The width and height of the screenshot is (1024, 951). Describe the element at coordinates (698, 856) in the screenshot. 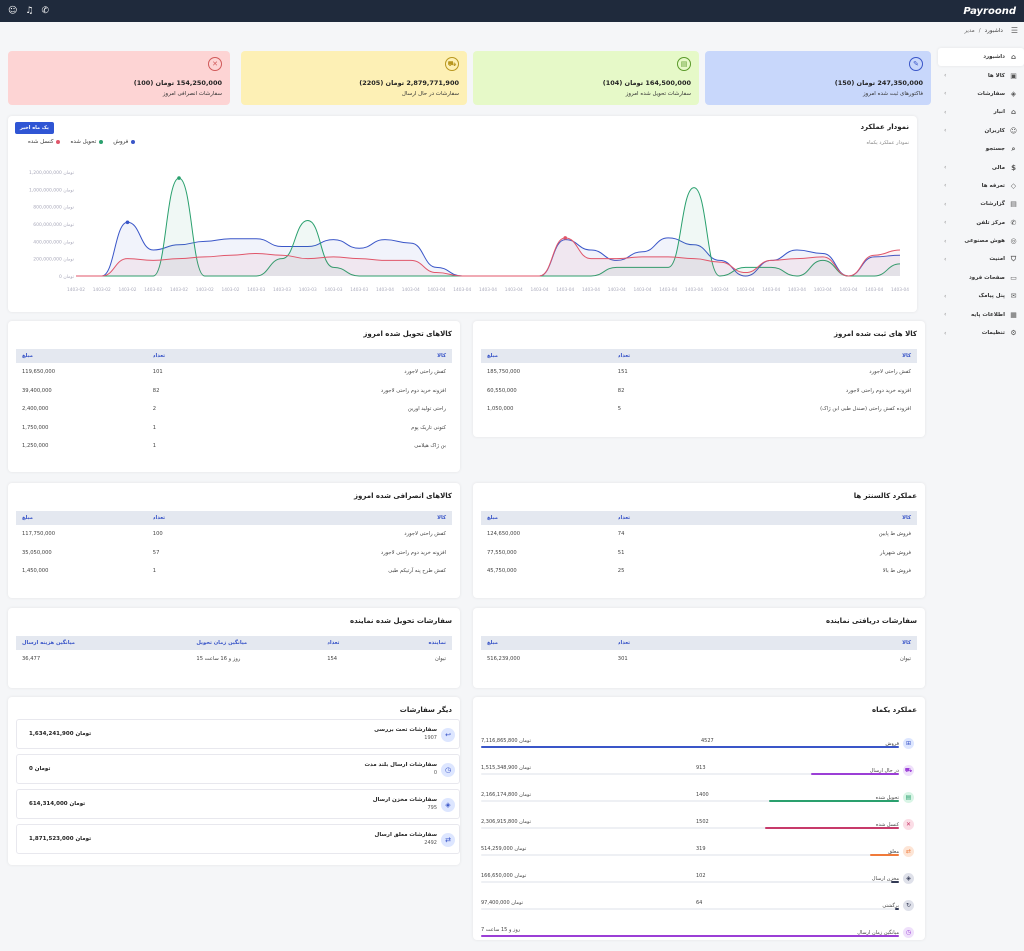

I see `monthly-row: ⇄ معلق 319 514,259,000 تومان` at that location.